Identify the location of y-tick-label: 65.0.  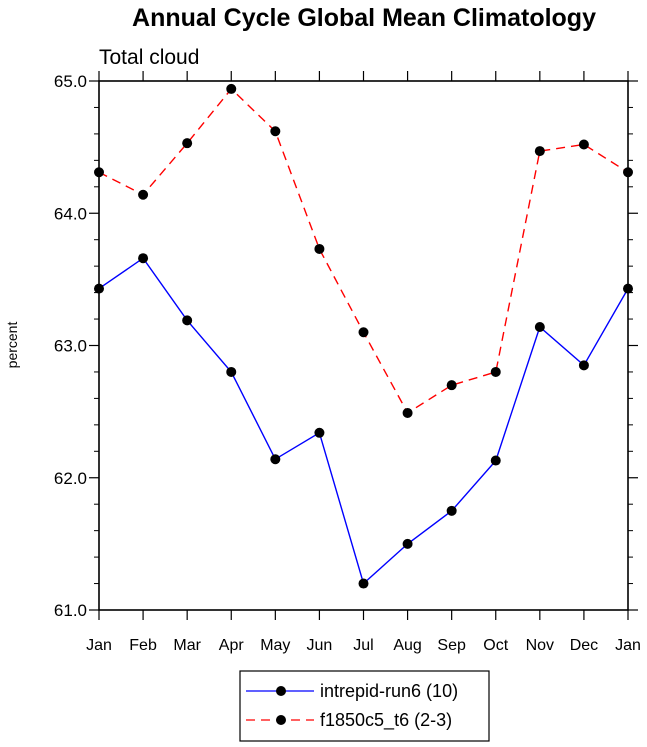
(70, 81).